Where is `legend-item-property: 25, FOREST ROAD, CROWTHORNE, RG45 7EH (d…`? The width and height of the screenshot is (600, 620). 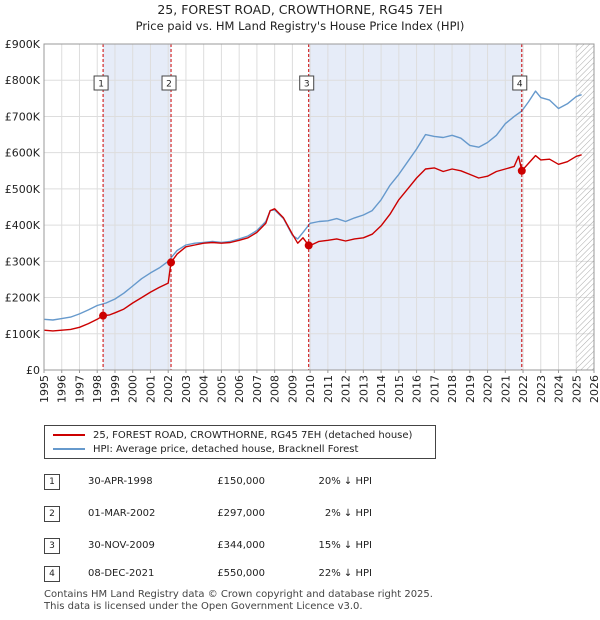 legend-item-property: 25, FOREST ROAD, CROWTHORNE, RG45 7EH (d… is located at coordinates (232, 436).